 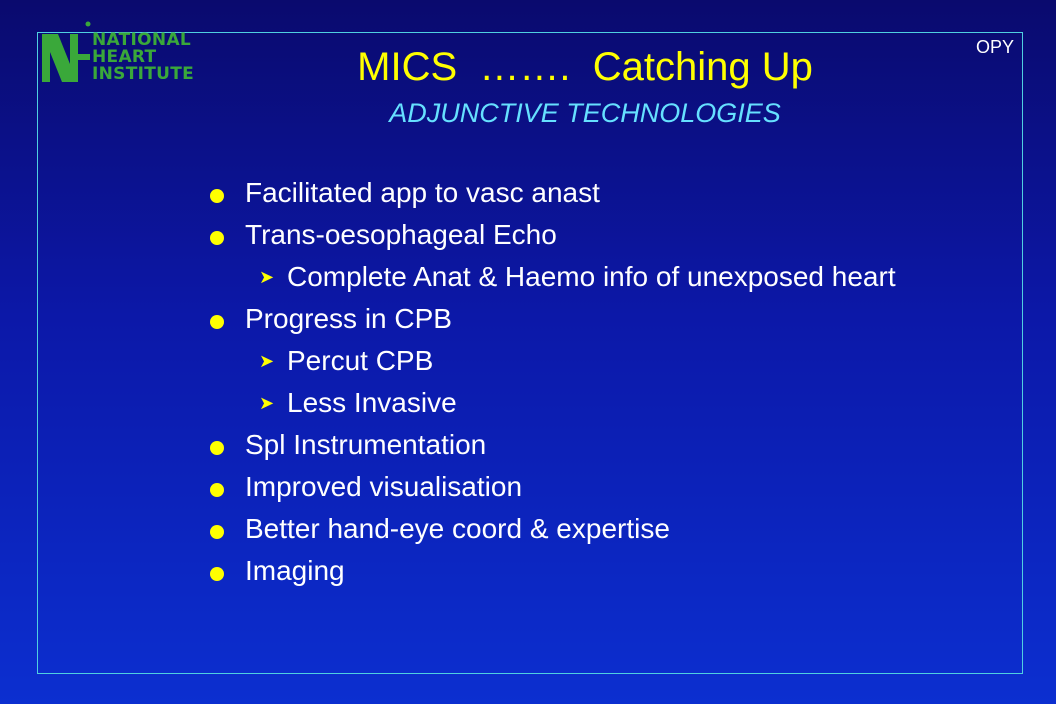 I want to click on bullet-item: Spl Instrumentation, so click(x=568, y=445).